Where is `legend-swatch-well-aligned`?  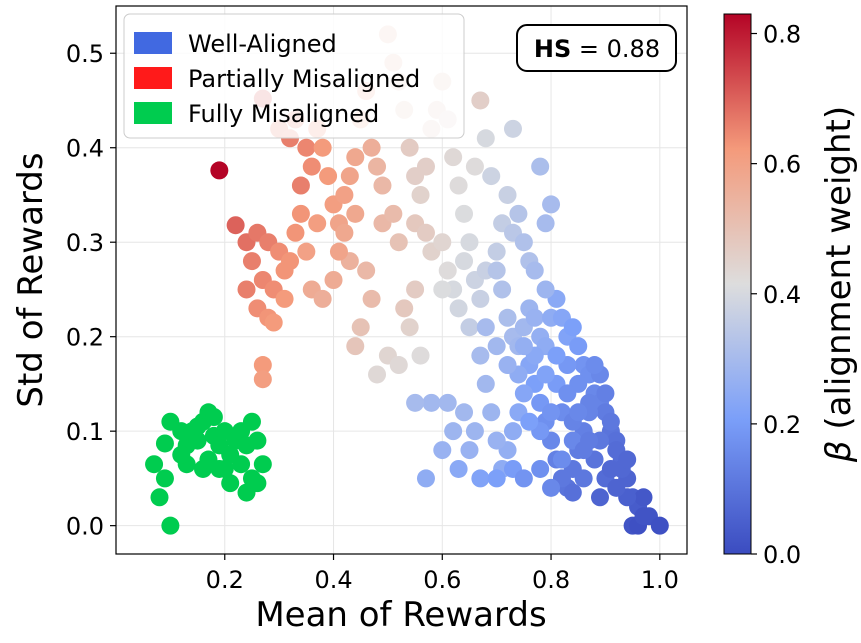 legend-swatch-well-aligned is located at coordinates (153, 43).